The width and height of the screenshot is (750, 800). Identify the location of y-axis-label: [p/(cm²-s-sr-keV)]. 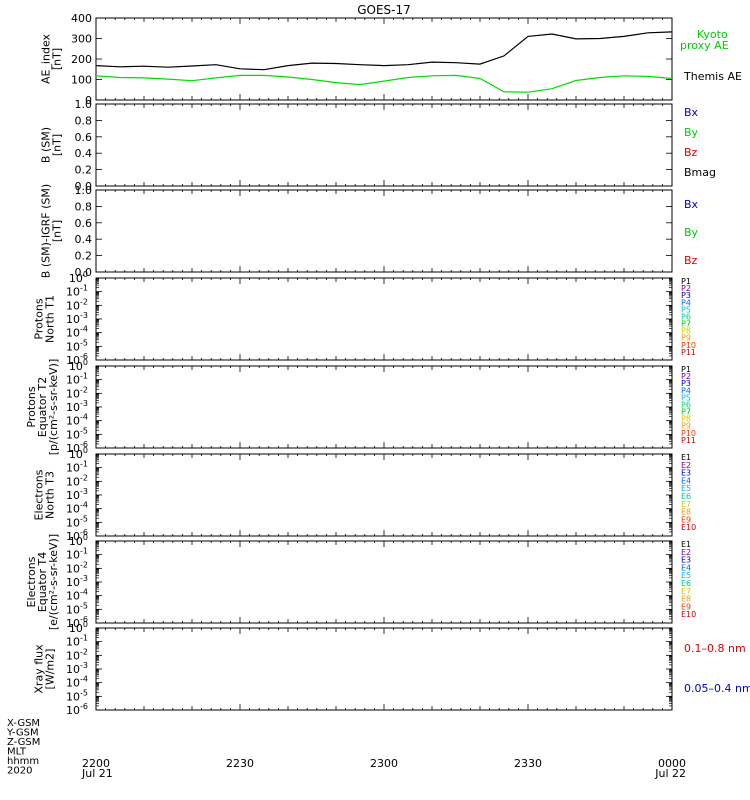
(53, 407).